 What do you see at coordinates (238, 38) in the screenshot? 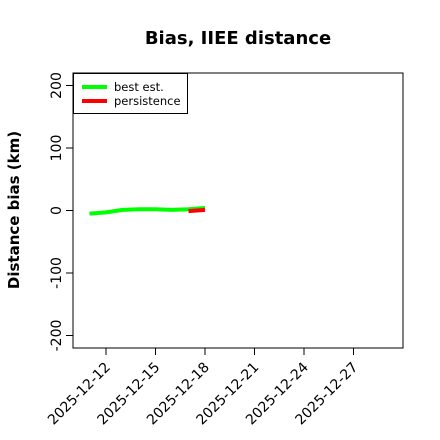
I see `chart-title: Bias, IIEE distance` at bounding box center [238, 38].